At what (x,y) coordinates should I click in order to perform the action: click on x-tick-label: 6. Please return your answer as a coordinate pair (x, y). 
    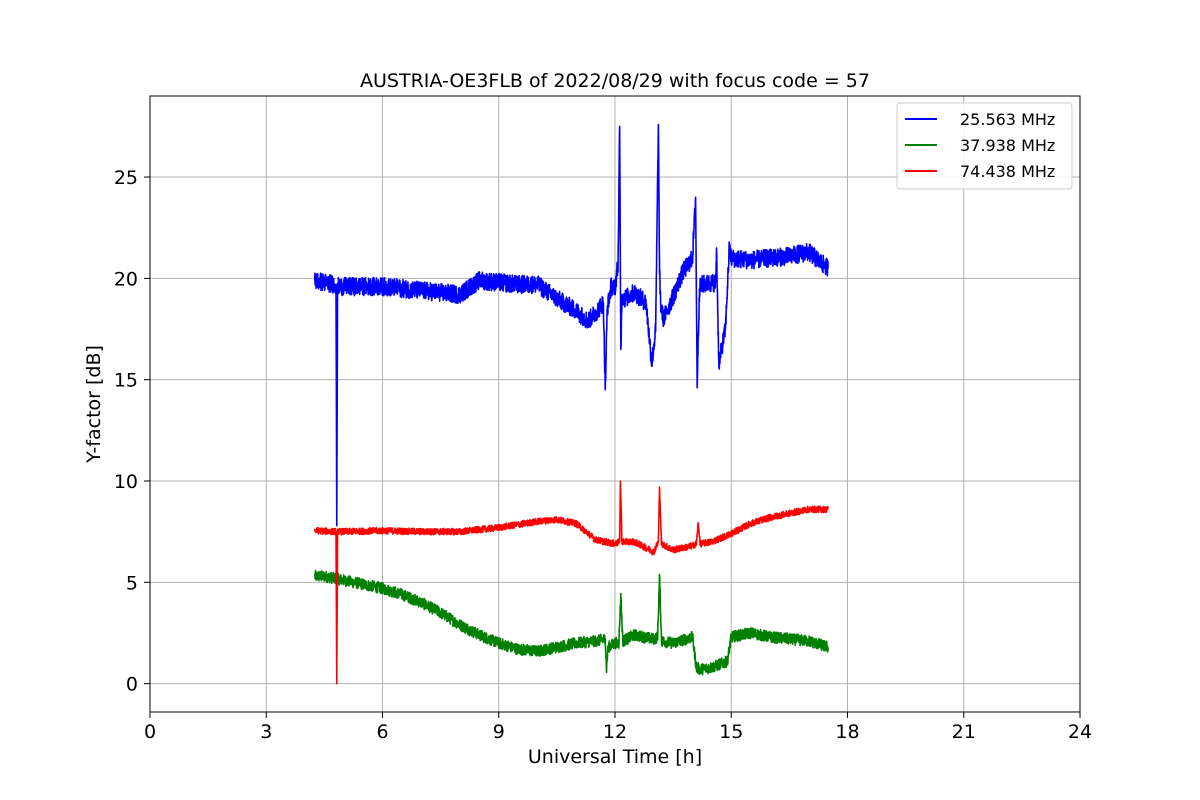
    Looking at the image, I should click on (382, 732).